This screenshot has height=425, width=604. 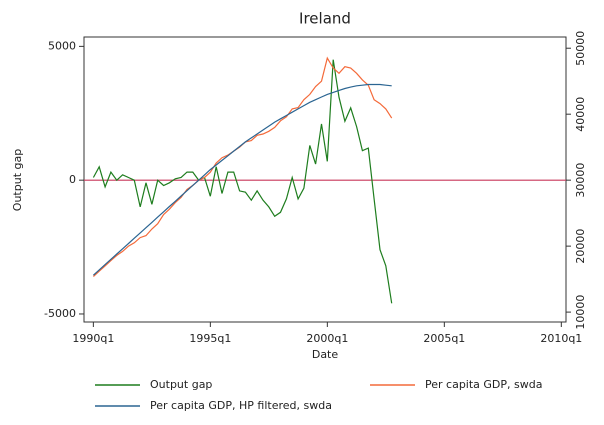 What do you see at coordinates (210, 338) in the screenshot?
I see `x-tick-label: 1995q1` at bounding box center [210, 338].